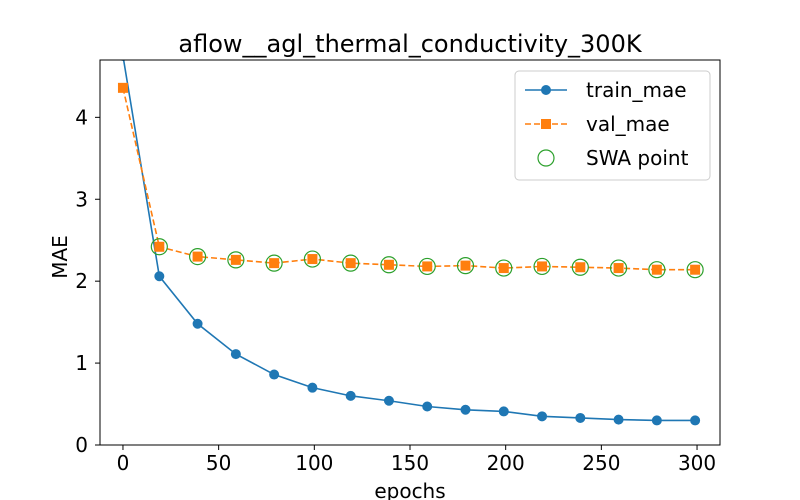  What do you see at coordinates (81, 281) in the screenshot?
I see `y-tick-label: 2` at bounding box center [81, 281].